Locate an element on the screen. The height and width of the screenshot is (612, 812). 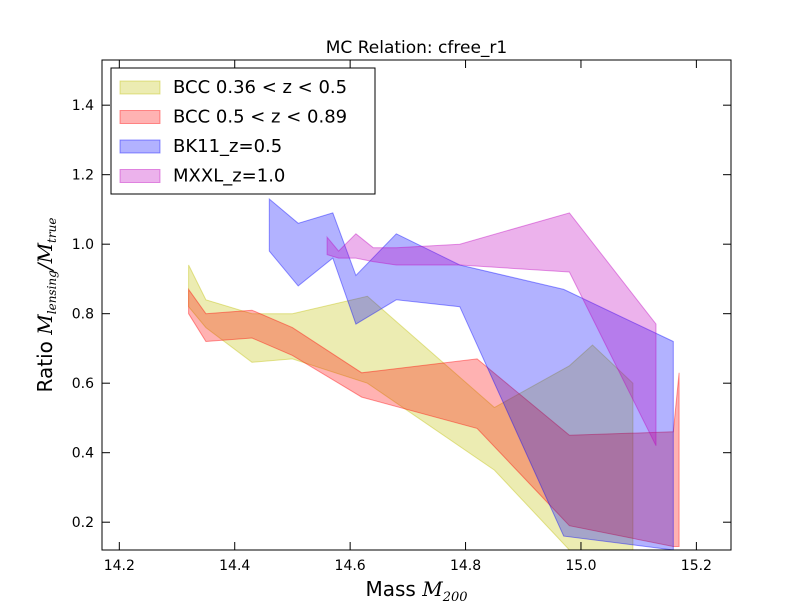
y-tick-label: 0.4 is located at coordinates (83, 454).